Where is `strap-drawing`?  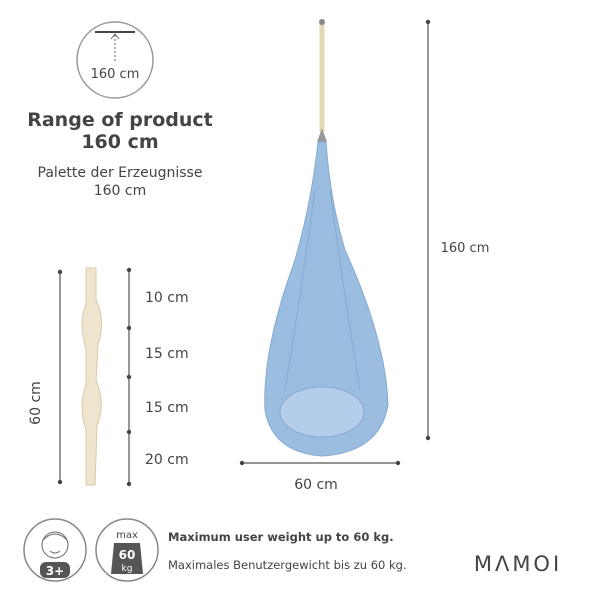
strap-drawing is located at coordinates (94, 377).